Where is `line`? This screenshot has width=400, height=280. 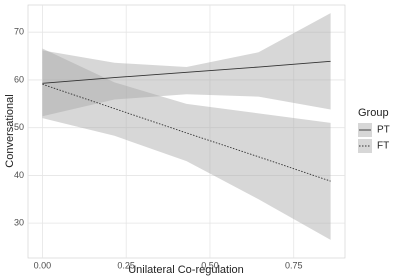 line is located at coordinates (186, 72).